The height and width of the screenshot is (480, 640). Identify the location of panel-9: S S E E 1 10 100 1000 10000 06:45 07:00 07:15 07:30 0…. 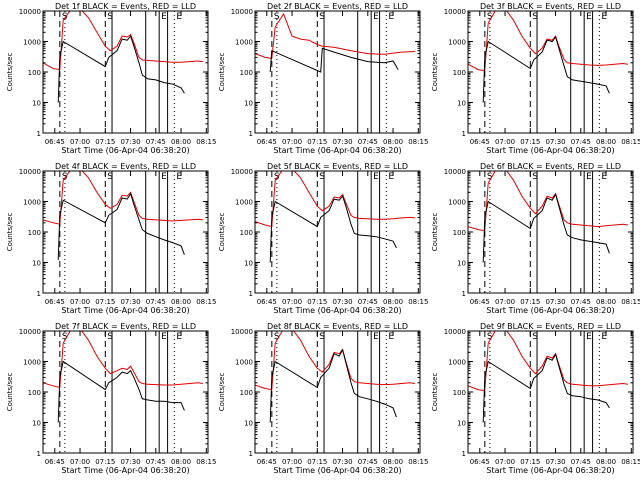
(535, 398).